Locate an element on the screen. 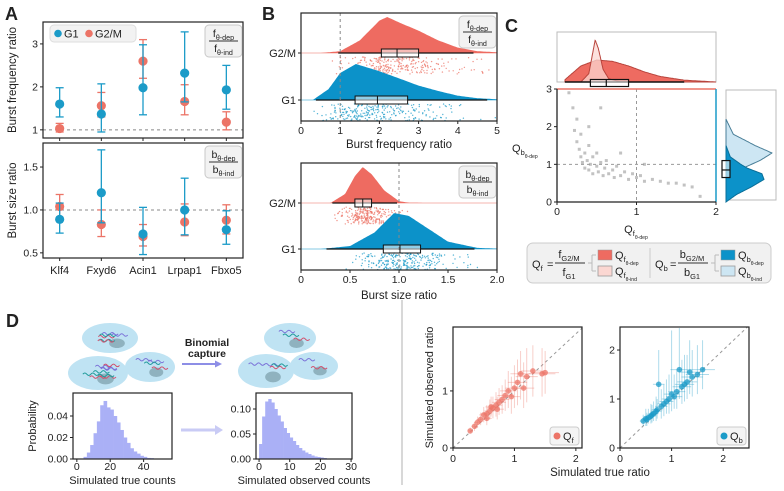  jitter-points-G2/M is located at coordinates (410, 65).